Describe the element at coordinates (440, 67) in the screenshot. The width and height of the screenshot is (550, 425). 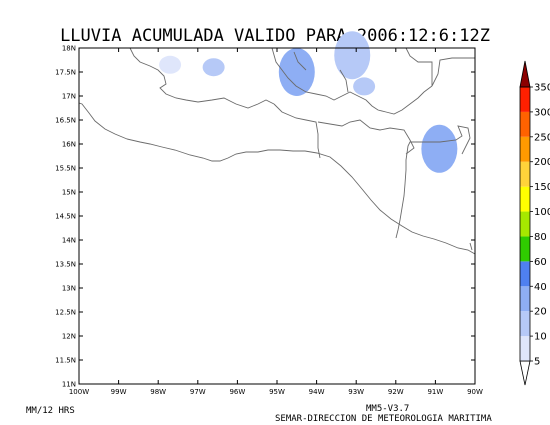
I see `yucatan-border` at that location.